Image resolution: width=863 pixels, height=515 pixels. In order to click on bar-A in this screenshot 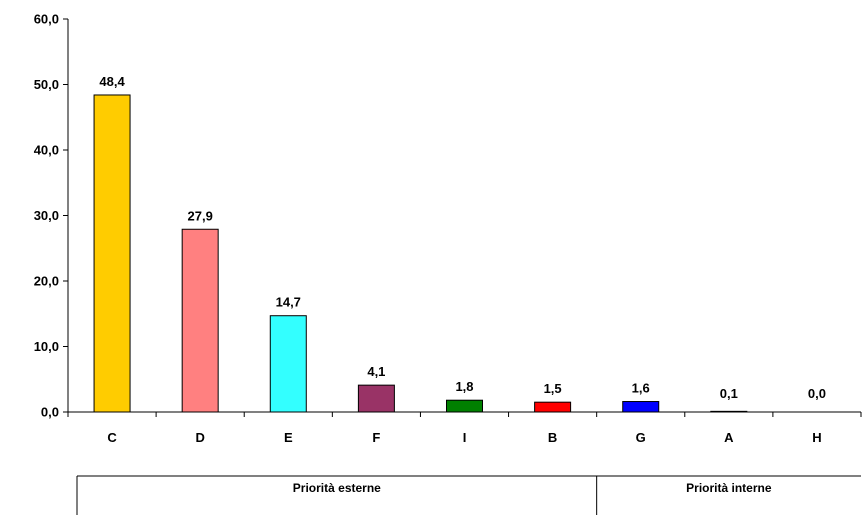, I will do `click(729, 411)`.